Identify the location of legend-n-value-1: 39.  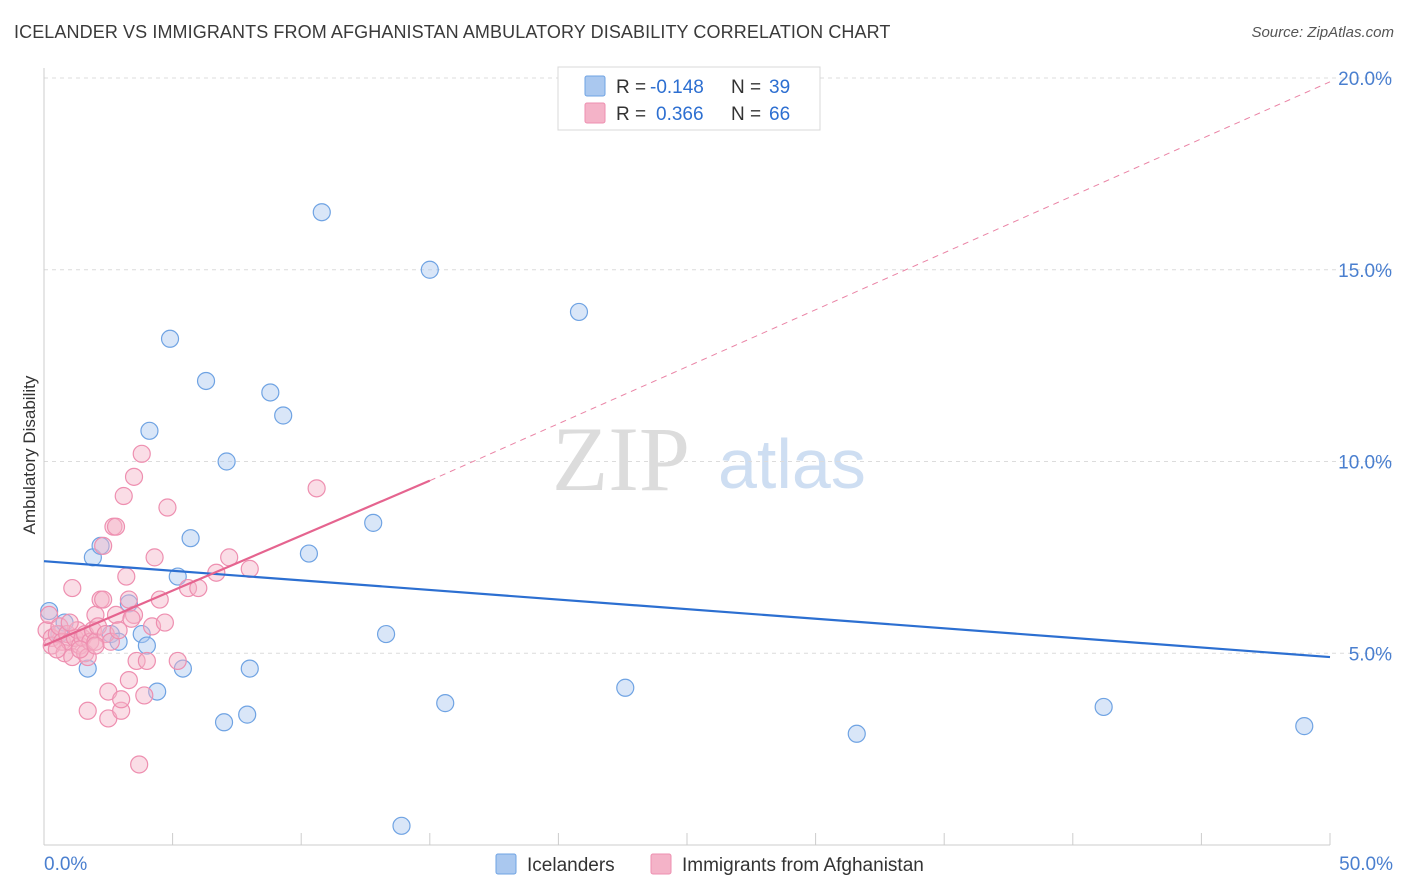
(779, 87).